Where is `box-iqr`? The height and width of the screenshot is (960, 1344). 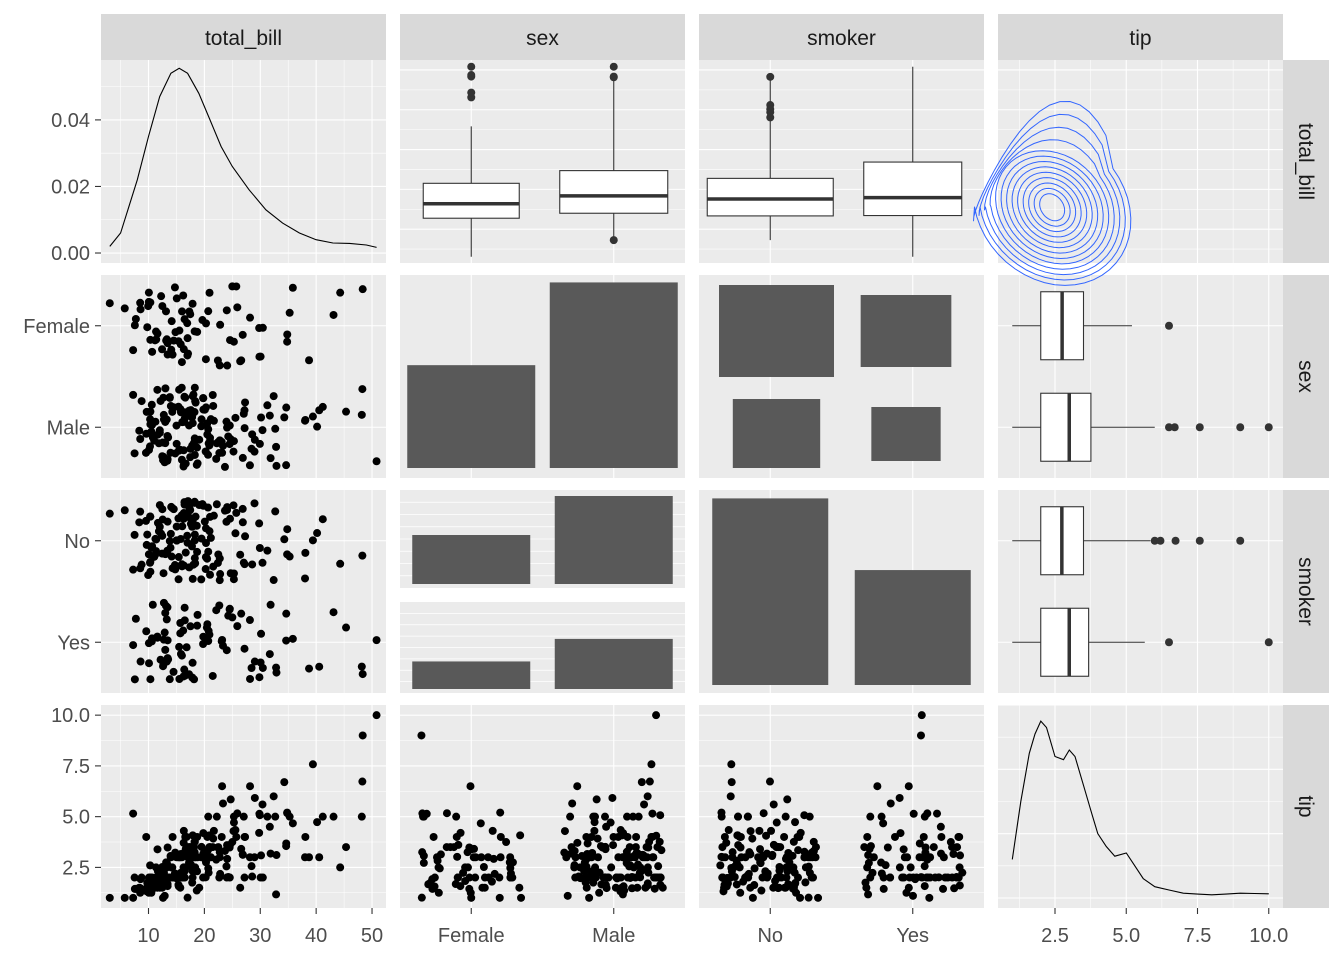
box-iqr is located at coordinates (770, 197).